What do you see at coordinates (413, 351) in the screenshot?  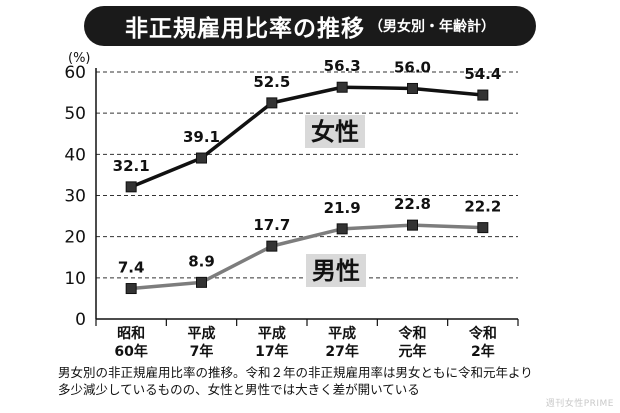 I see `x-tick-label-year: 元年` at bounding box center [413, 351].